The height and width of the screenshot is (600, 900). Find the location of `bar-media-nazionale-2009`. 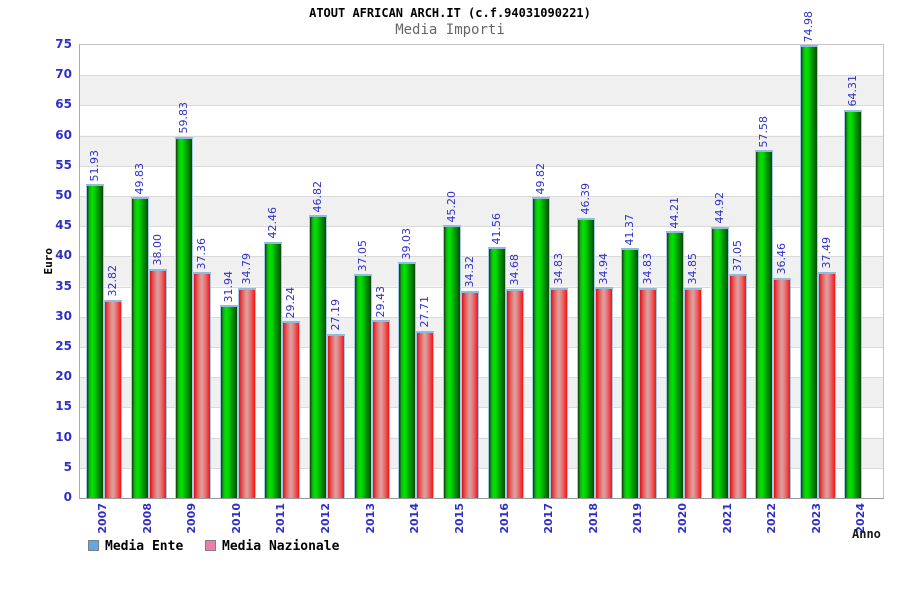

bar-media-nazionale-2009 is located at coordinates (202, 385).